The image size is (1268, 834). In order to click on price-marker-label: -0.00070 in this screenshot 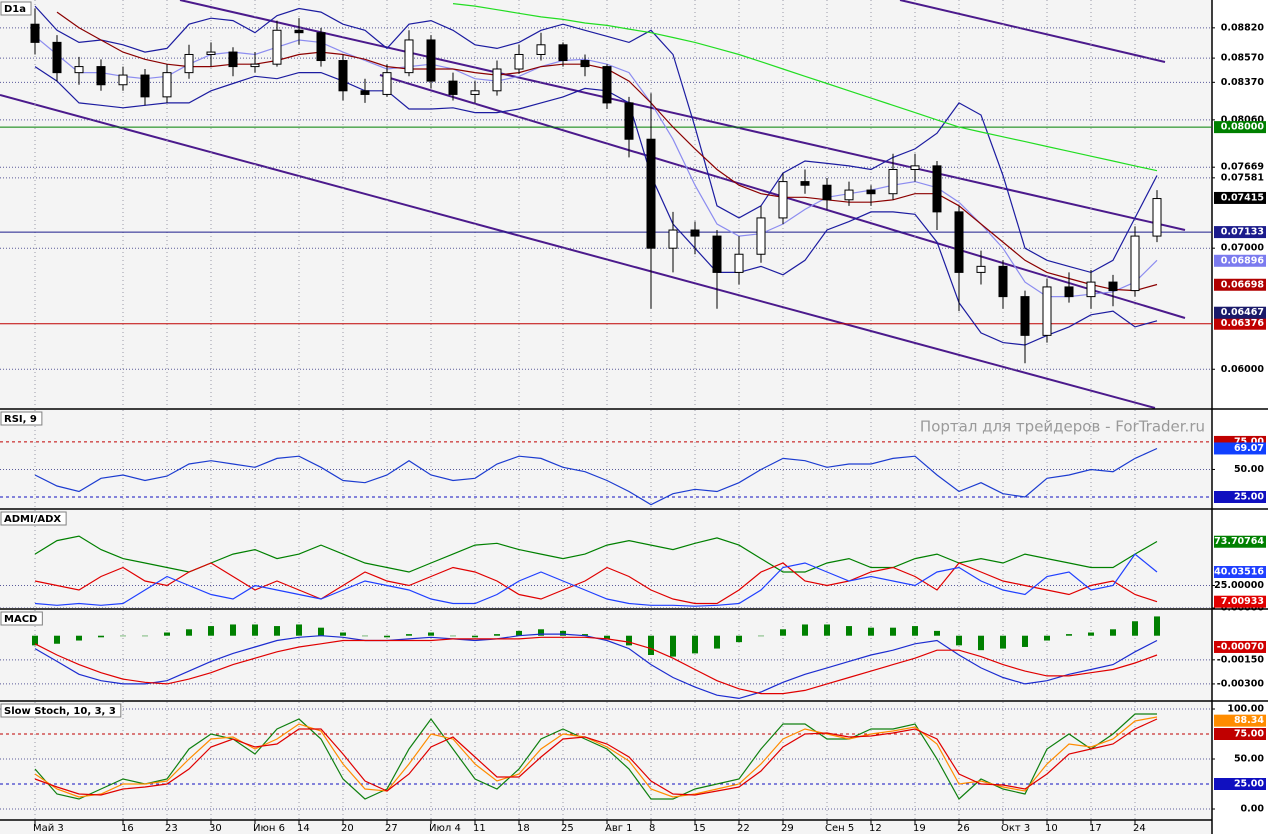, I will do `click(1241, 646)`.